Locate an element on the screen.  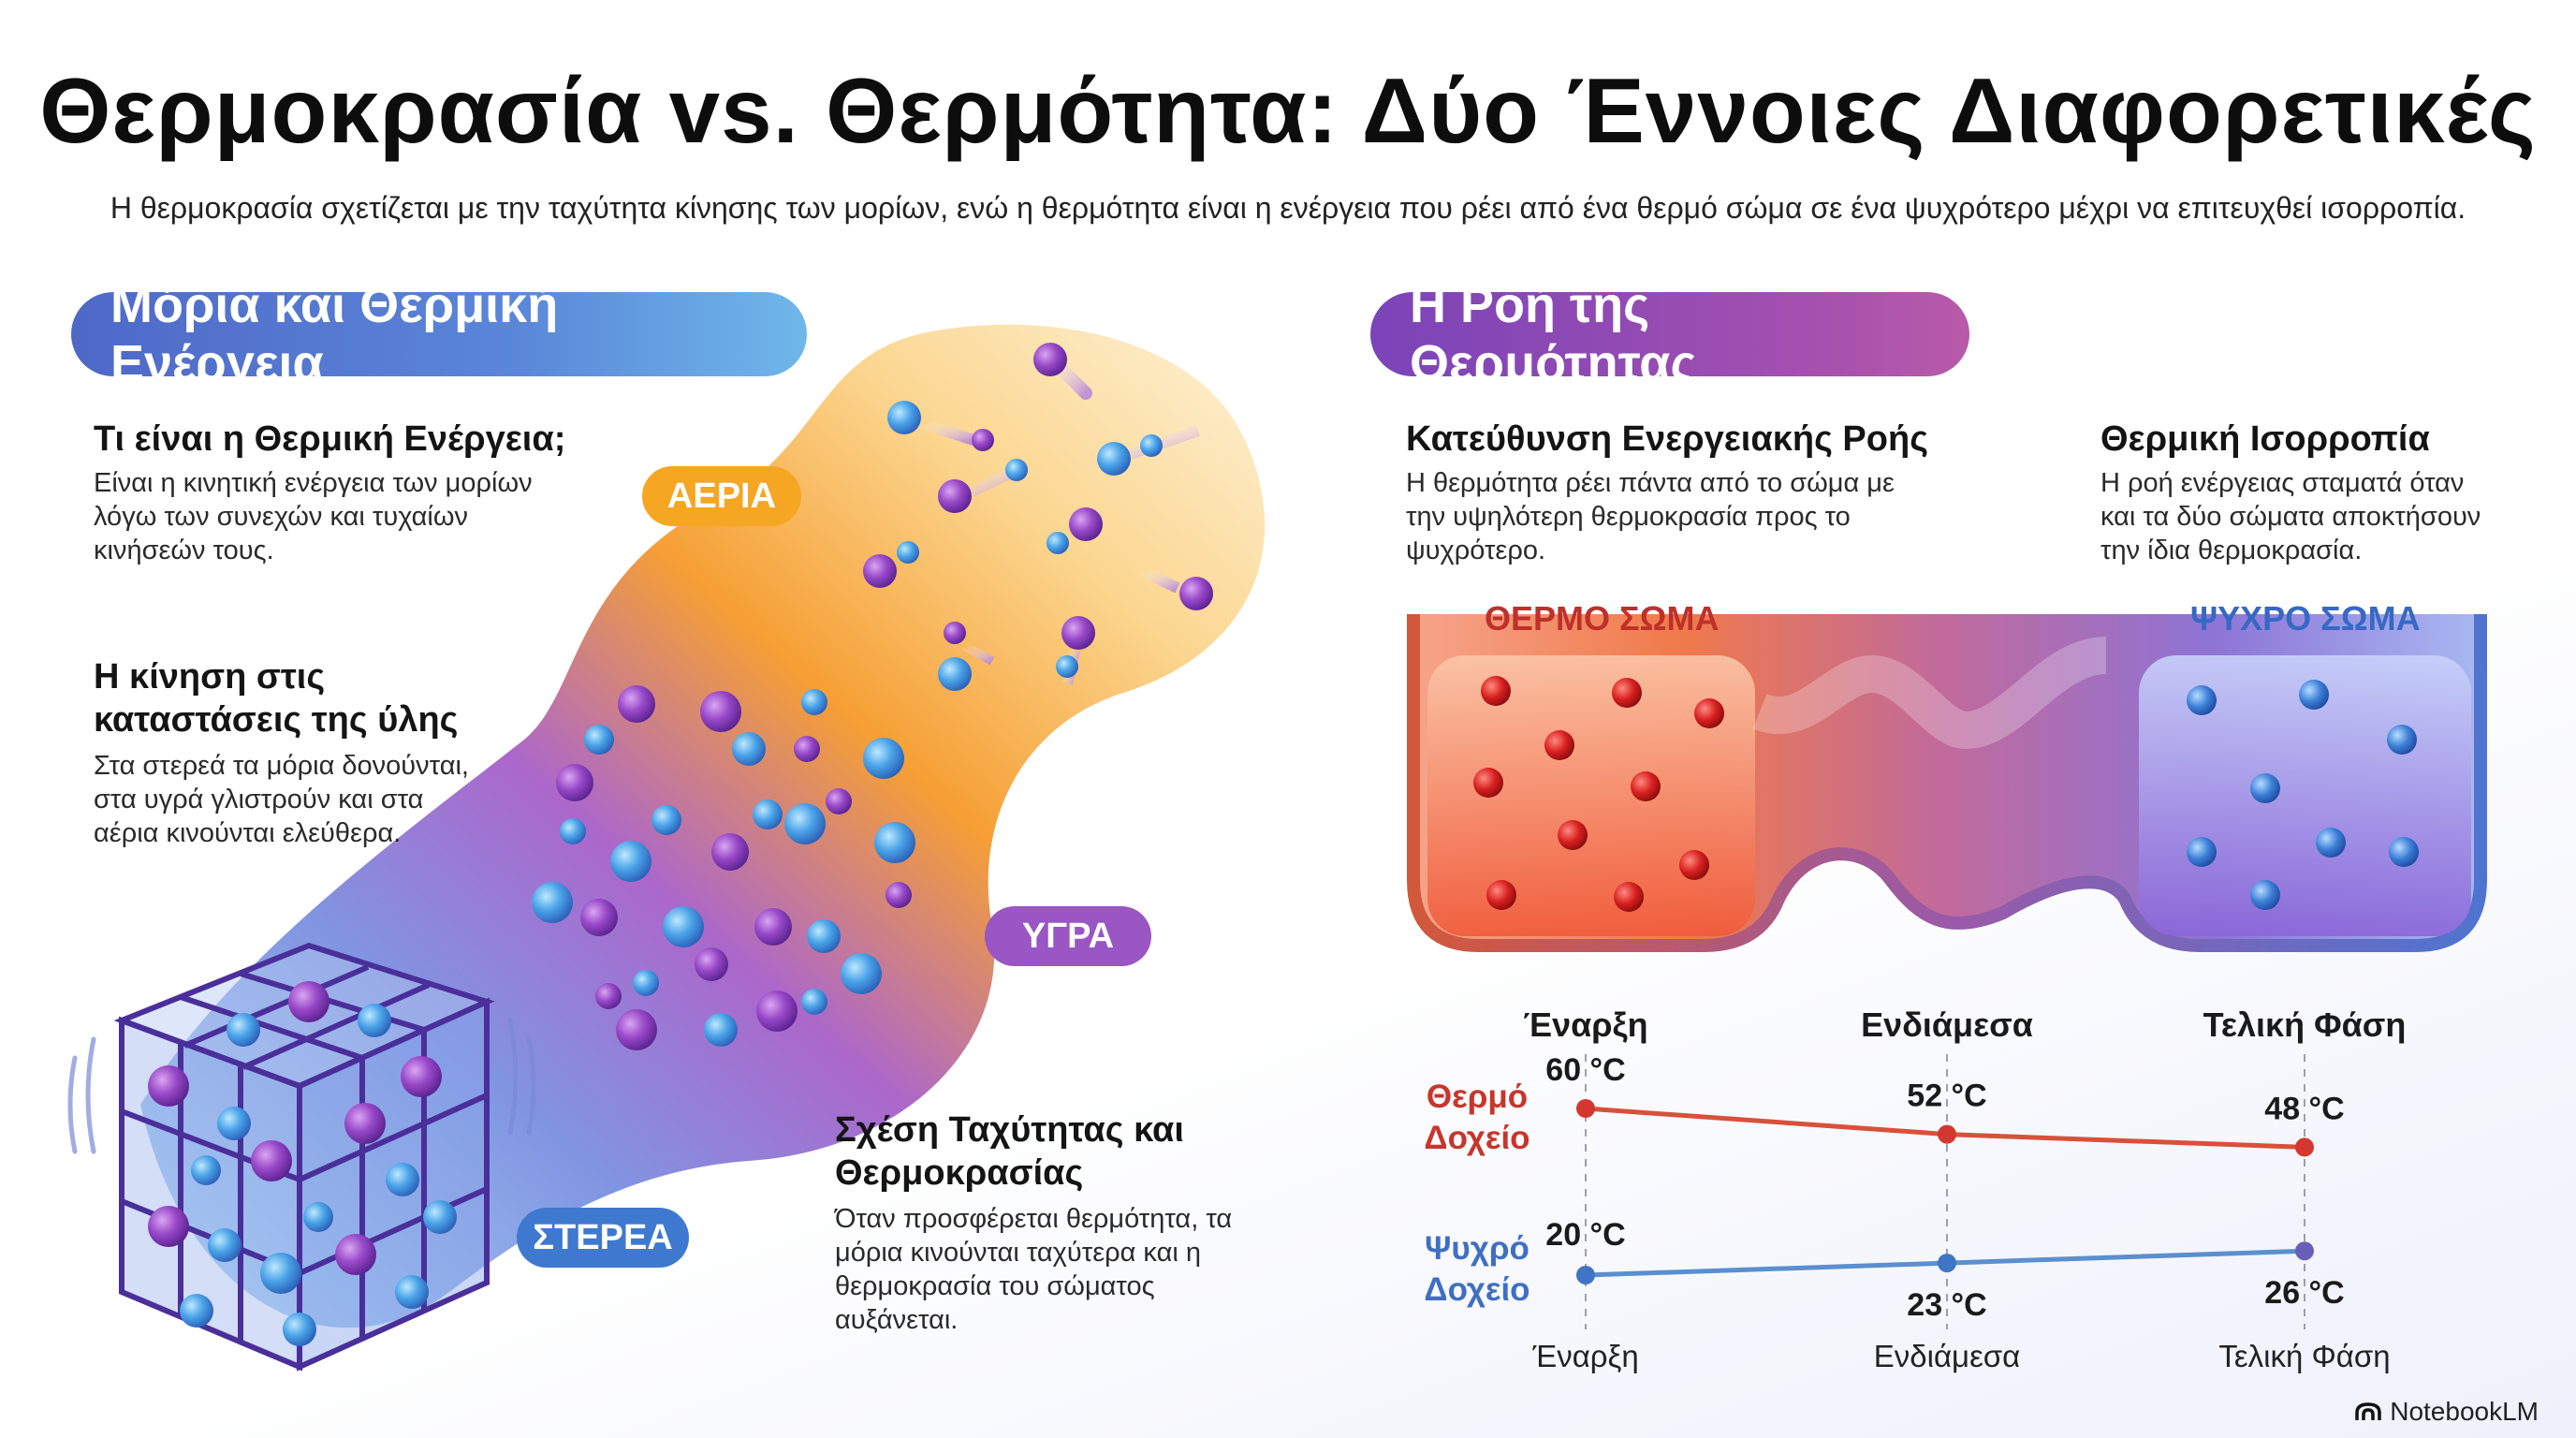
hot-series-value-label: 48 °C is located at coordinates (2304, 1108).